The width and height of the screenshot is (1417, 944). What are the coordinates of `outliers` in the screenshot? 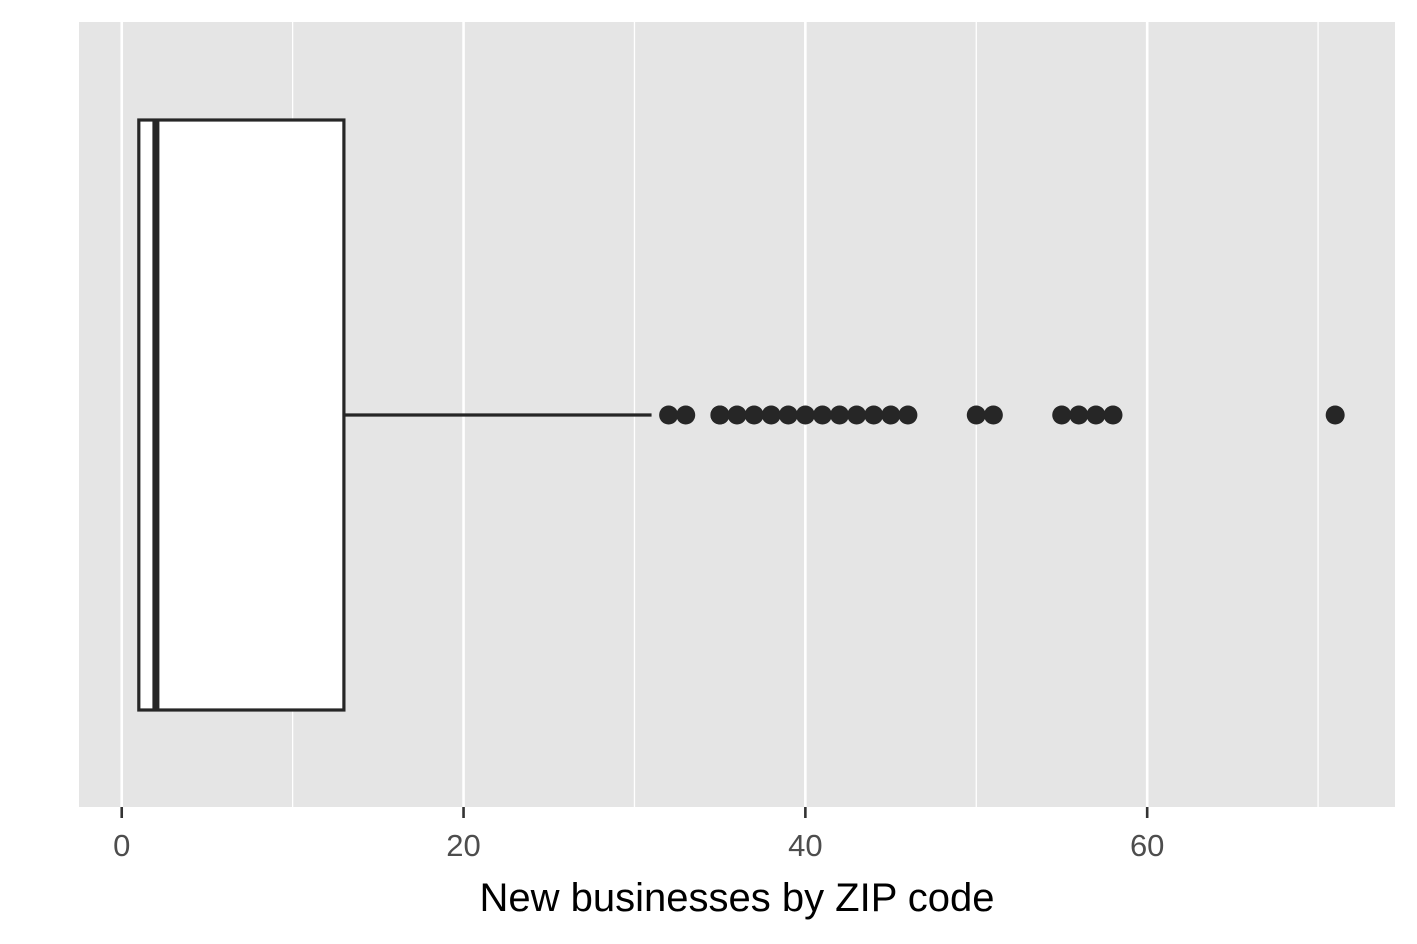 It's located at (1002, 415).